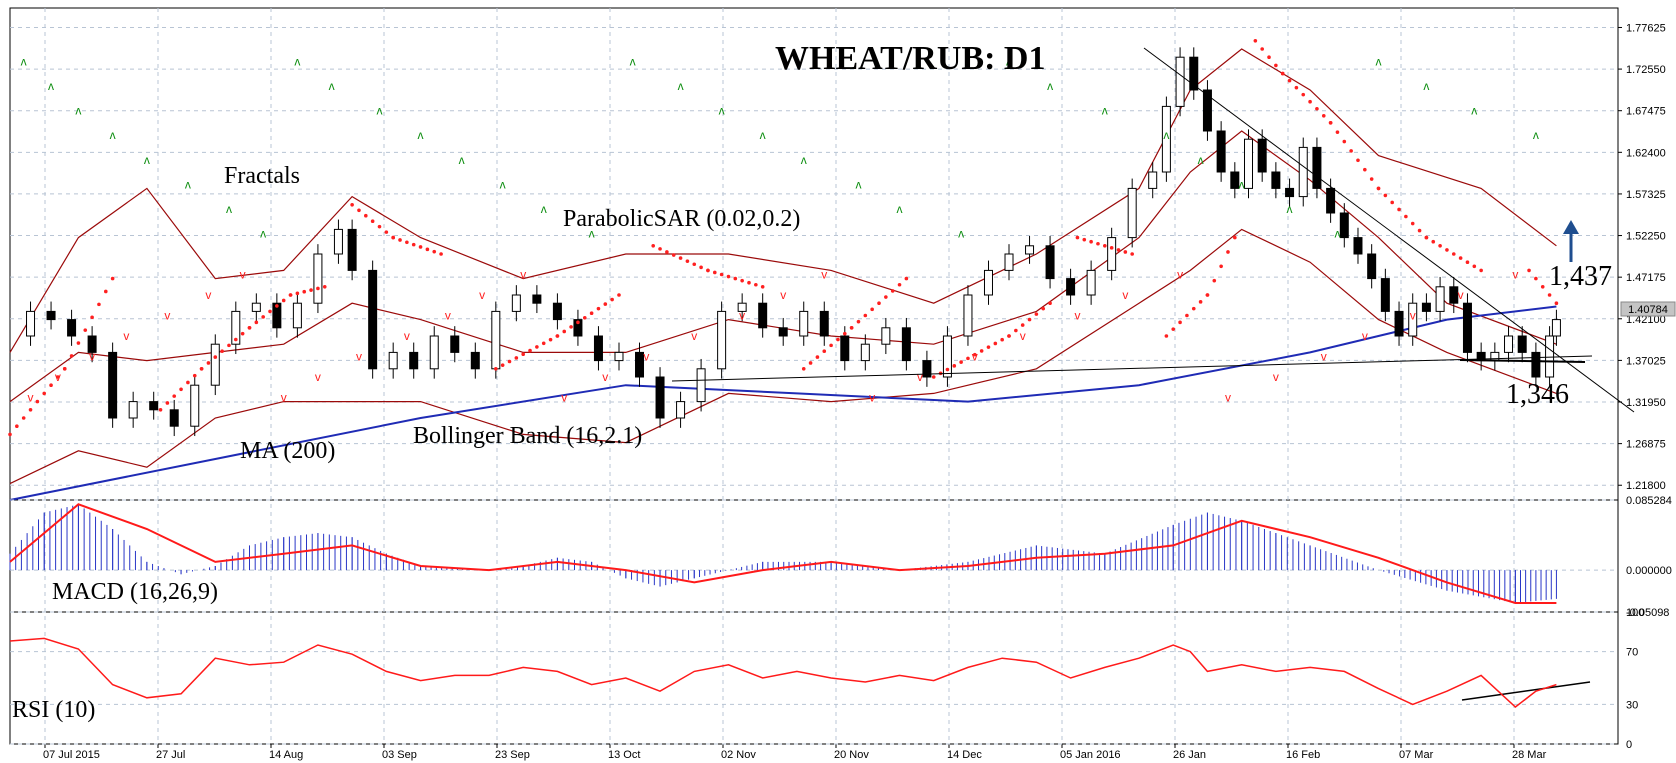 Image resolution: width=1676 pixels, height=763 pixels. What do you see at coordinates (262, 176) in the screenshot?
I see `fractals-label: Fractals` at bounding box center [262, 176].